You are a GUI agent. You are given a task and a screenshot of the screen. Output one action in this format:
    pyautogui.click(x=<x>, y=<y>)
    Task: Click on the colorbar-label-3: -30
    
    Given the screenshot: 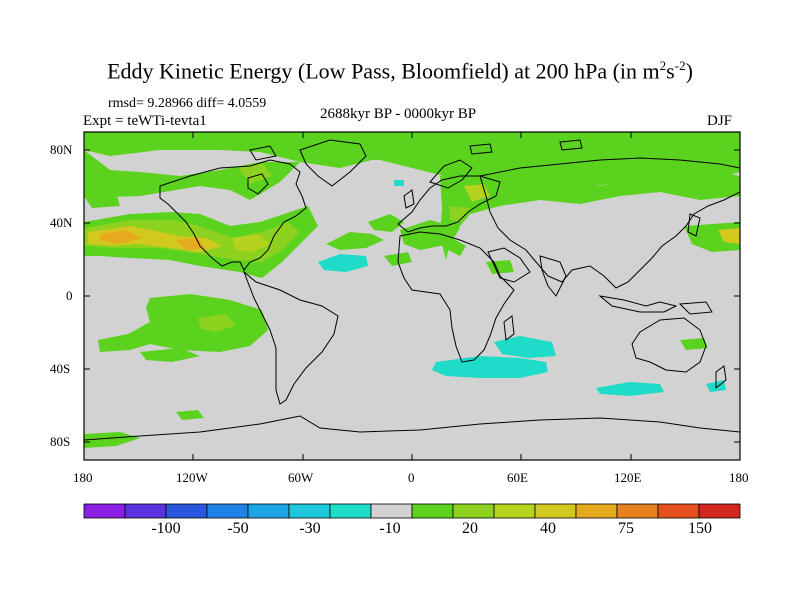 What is the action you would take?
    pyautogui.click(x=310, y=528)
    